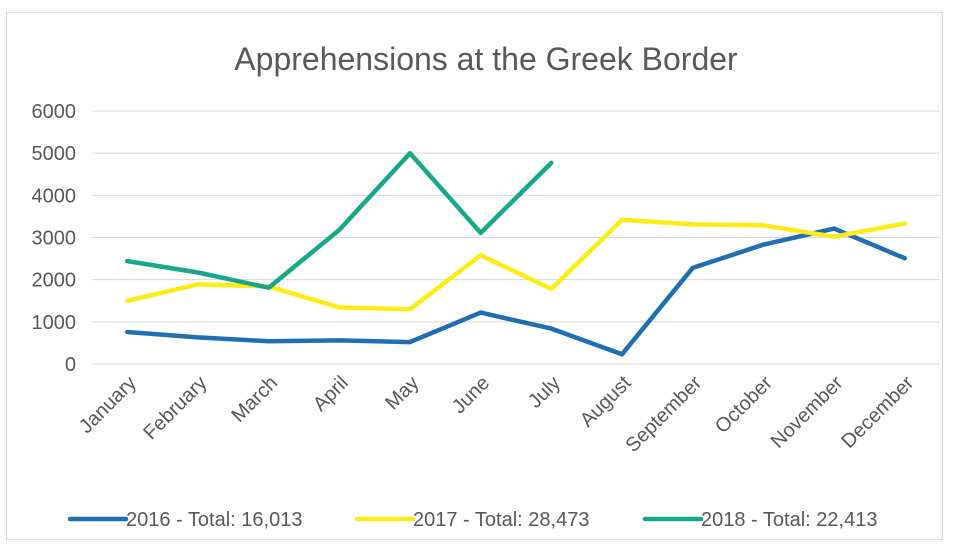  What do you see at coordinates (606, 402) in the screenshot?
I see `x-tick-label: August` at bounding box center [606, 402].